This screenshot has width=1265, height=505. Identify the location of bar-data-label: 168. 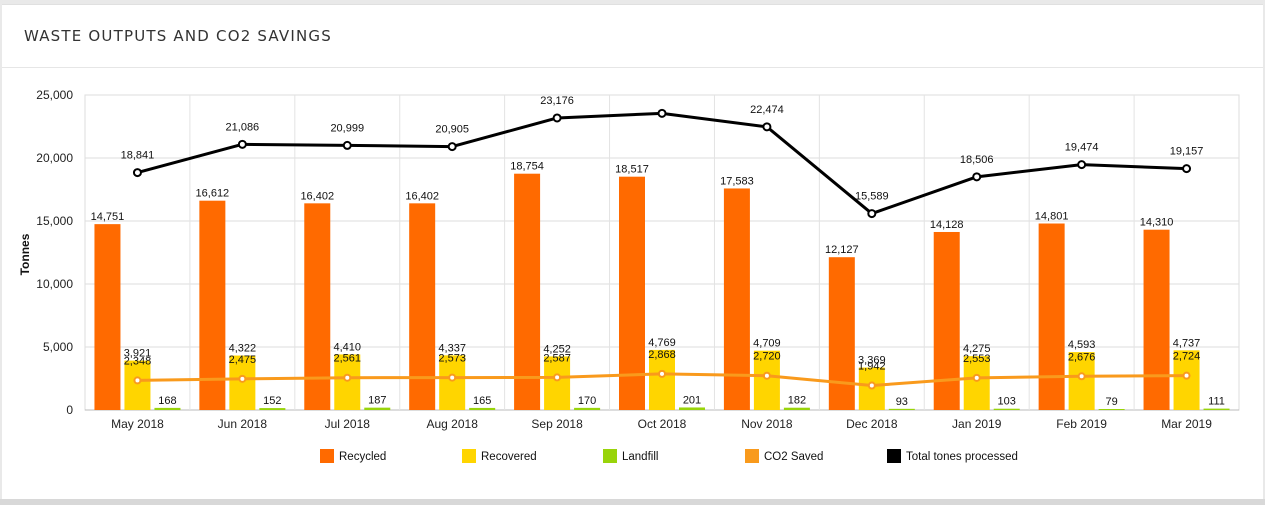
(167, 401).